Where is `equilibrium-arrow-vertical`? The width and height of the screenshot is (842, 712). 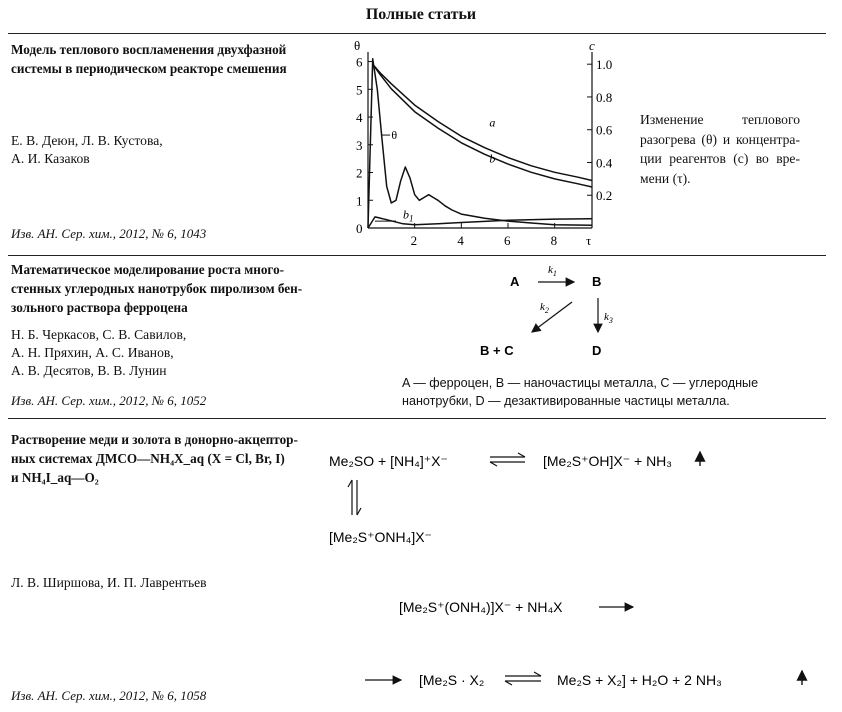
equilibrium-arrow-vertical is located at coordinates (354, 497).